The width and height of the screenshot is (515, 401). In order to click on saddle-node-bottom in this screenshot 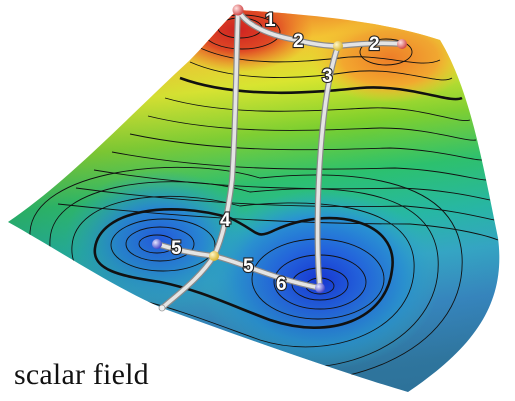, I will do `click(214, 256)`.